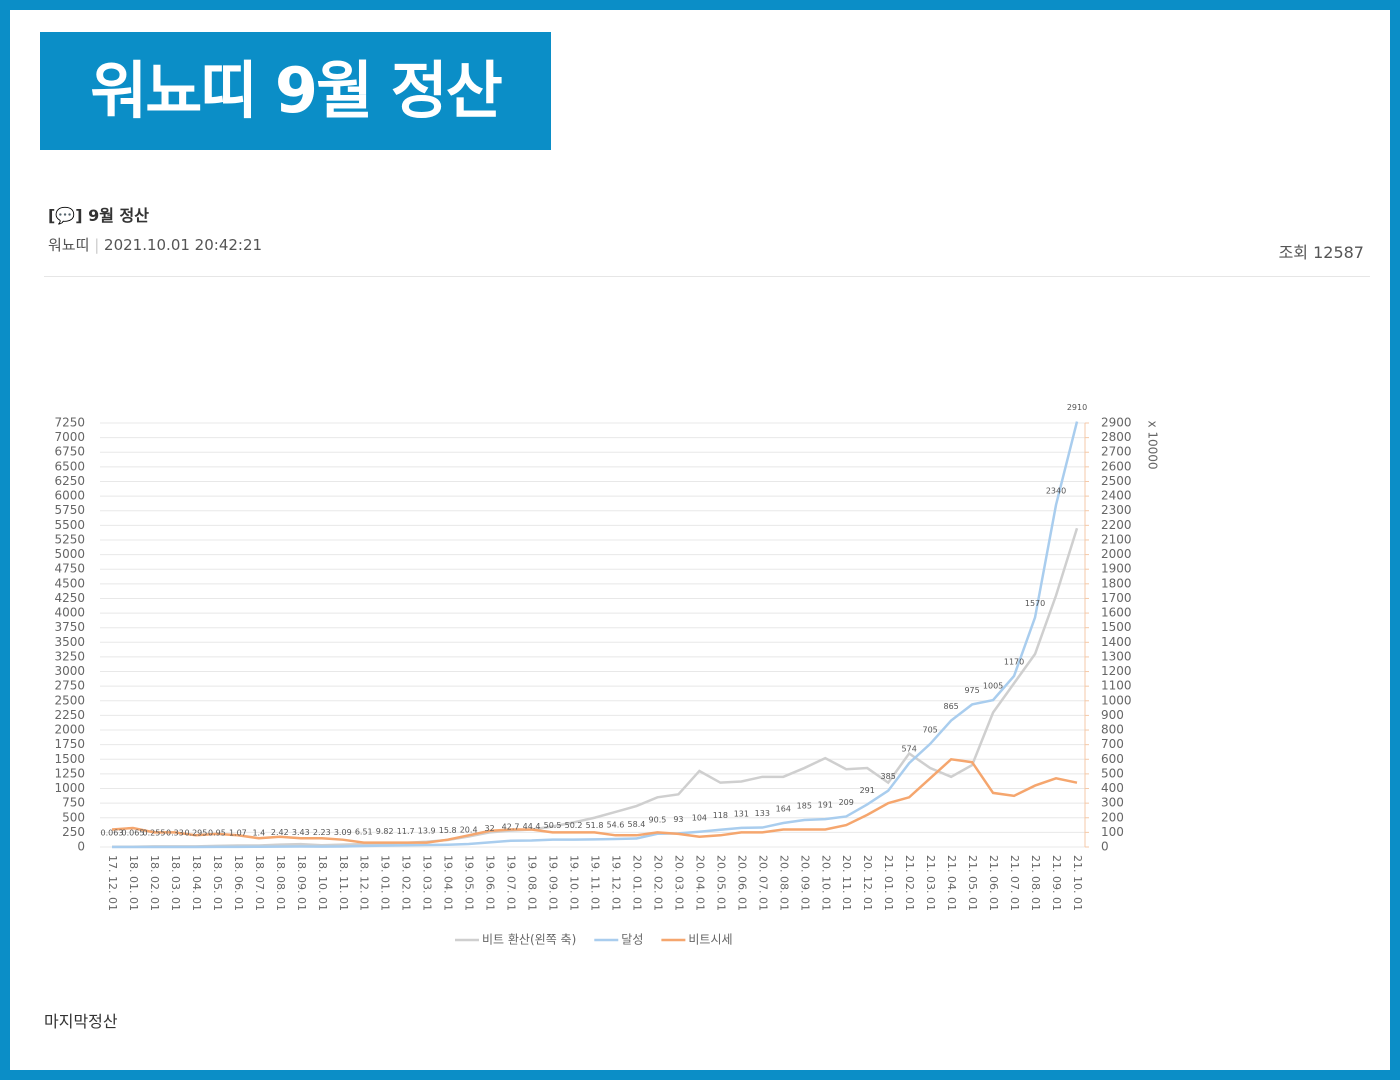  Describe the element at coordinates (259, 883) in the screenshot. I see `x-tick-label: 18. 07. 01` at that location.